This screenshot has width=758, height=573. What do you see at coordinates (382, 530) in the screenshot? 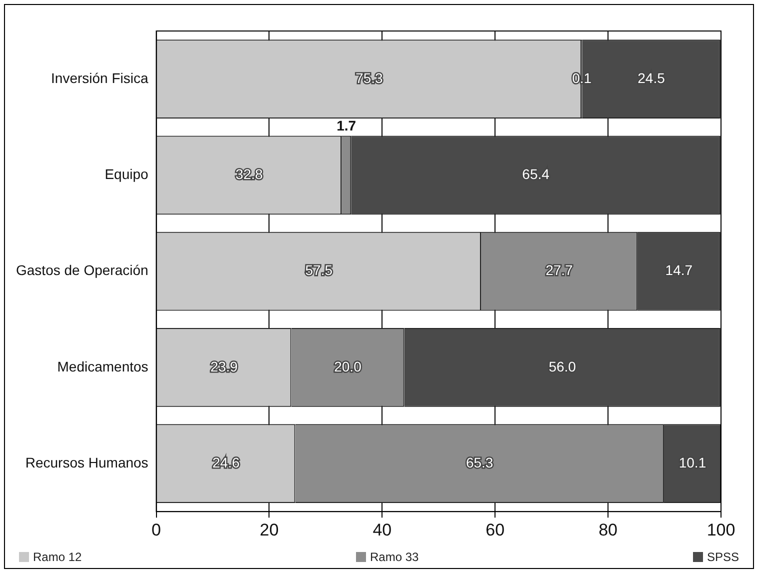
I see `x-tick-label: 40` at bounding box center [382, 530].